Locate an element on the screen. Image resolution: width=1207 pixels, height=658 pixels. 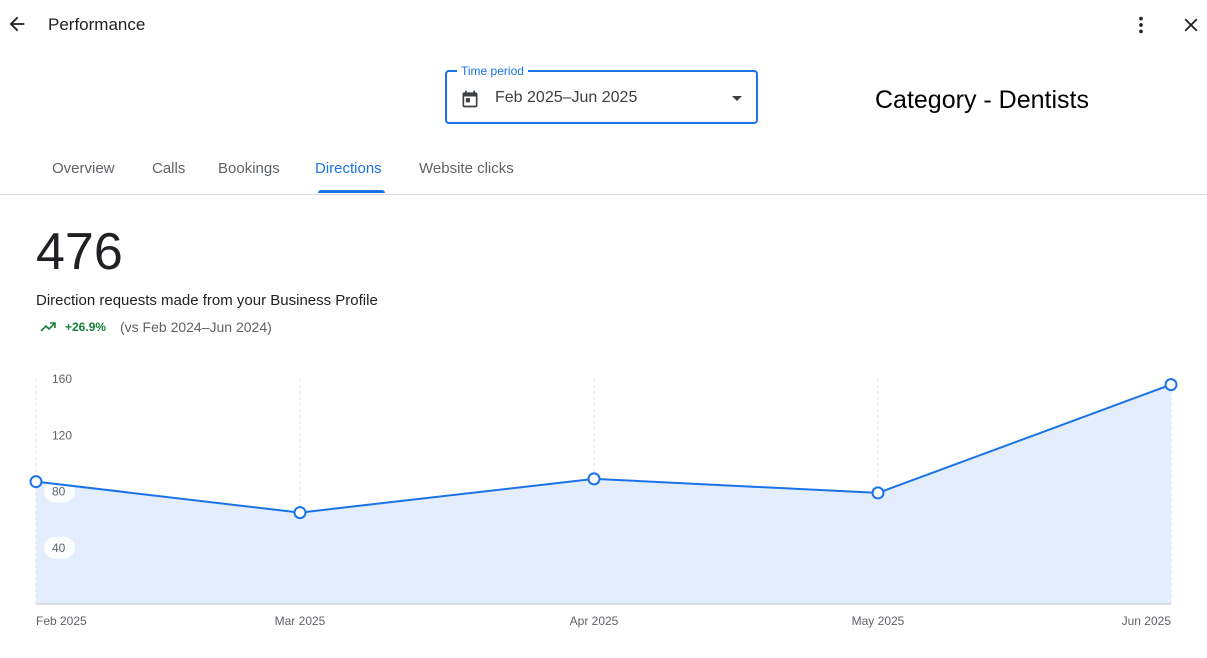
top-bar: Performance is located at coordinates (603, 26).